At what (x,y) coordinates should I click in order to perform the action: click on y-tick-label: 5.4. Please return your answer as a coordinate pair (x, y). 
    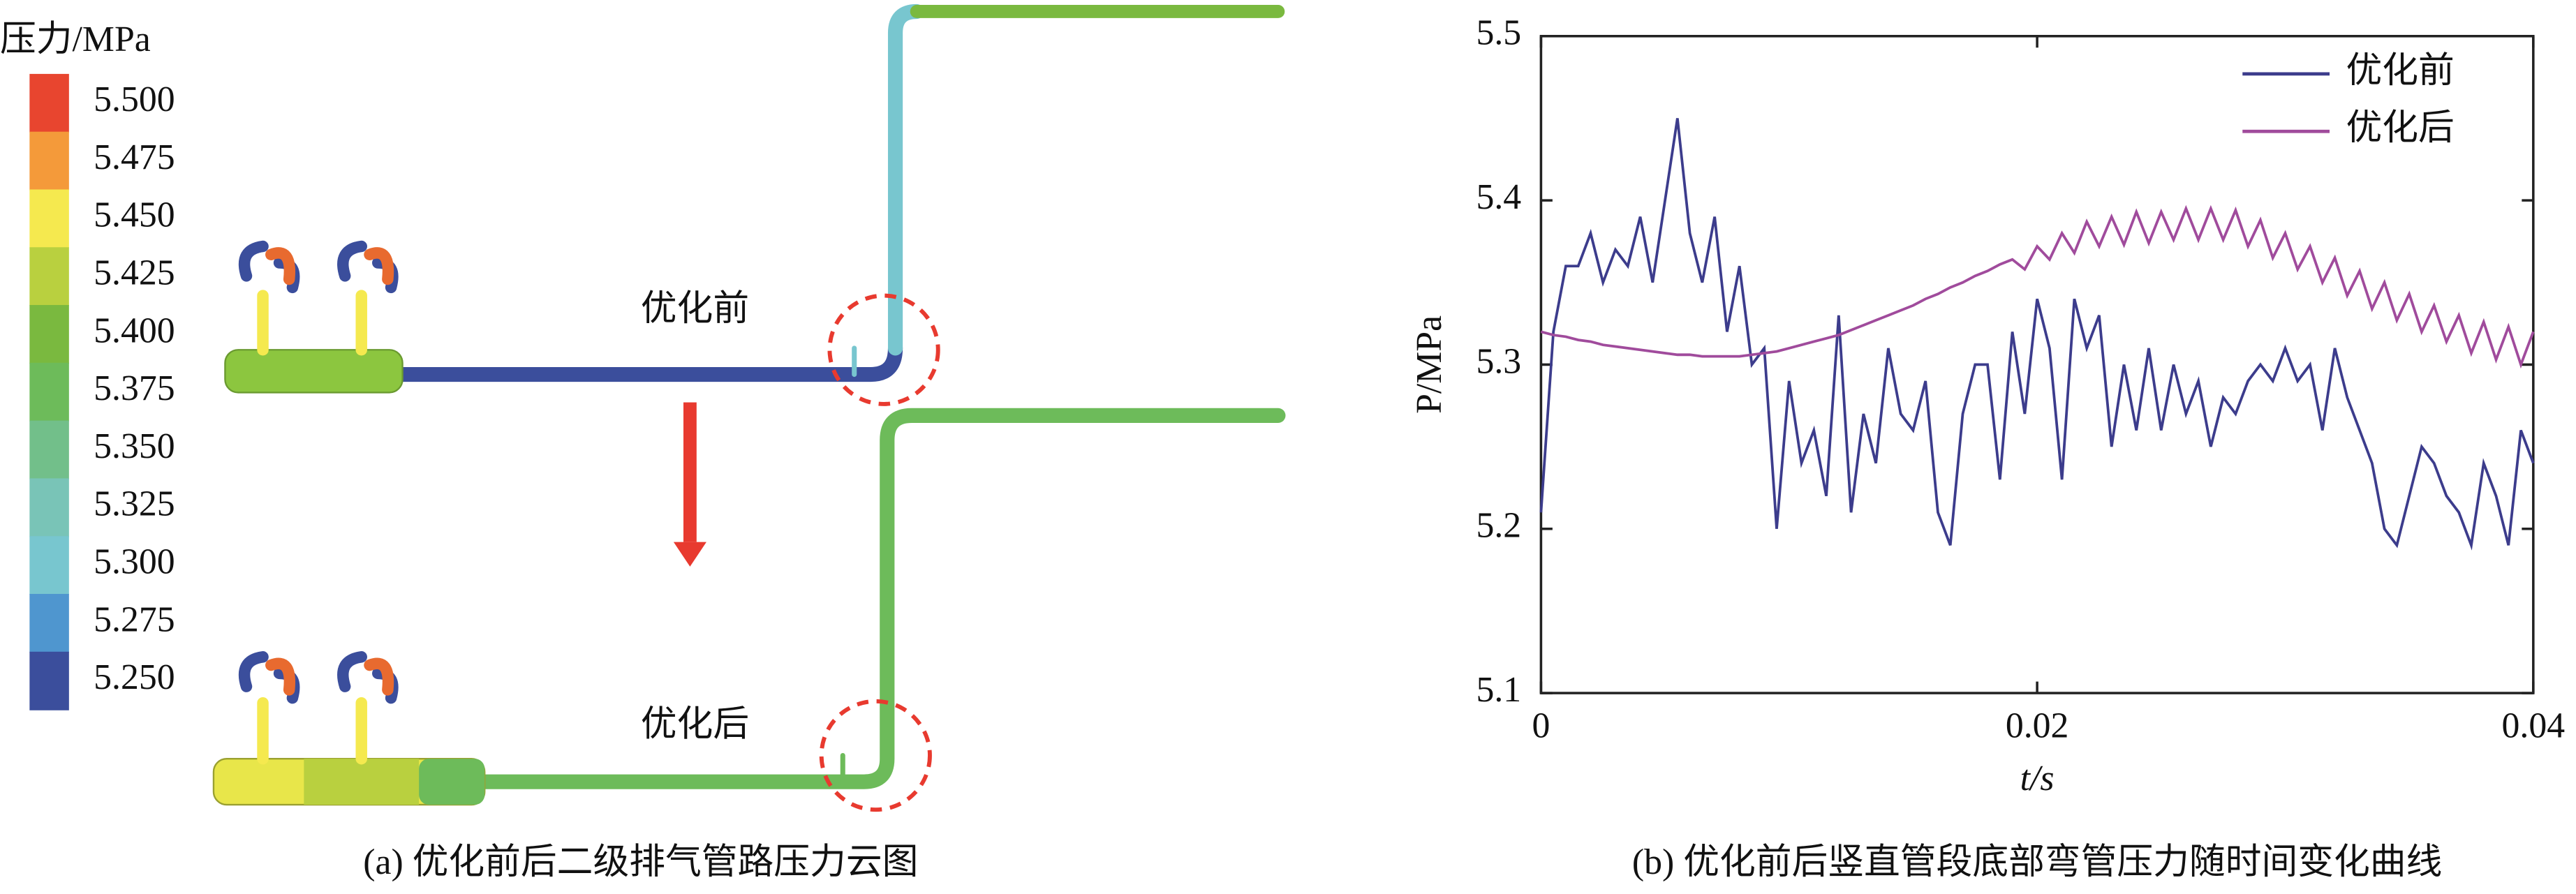
    Looking at the image, I should click on (1498, 197).